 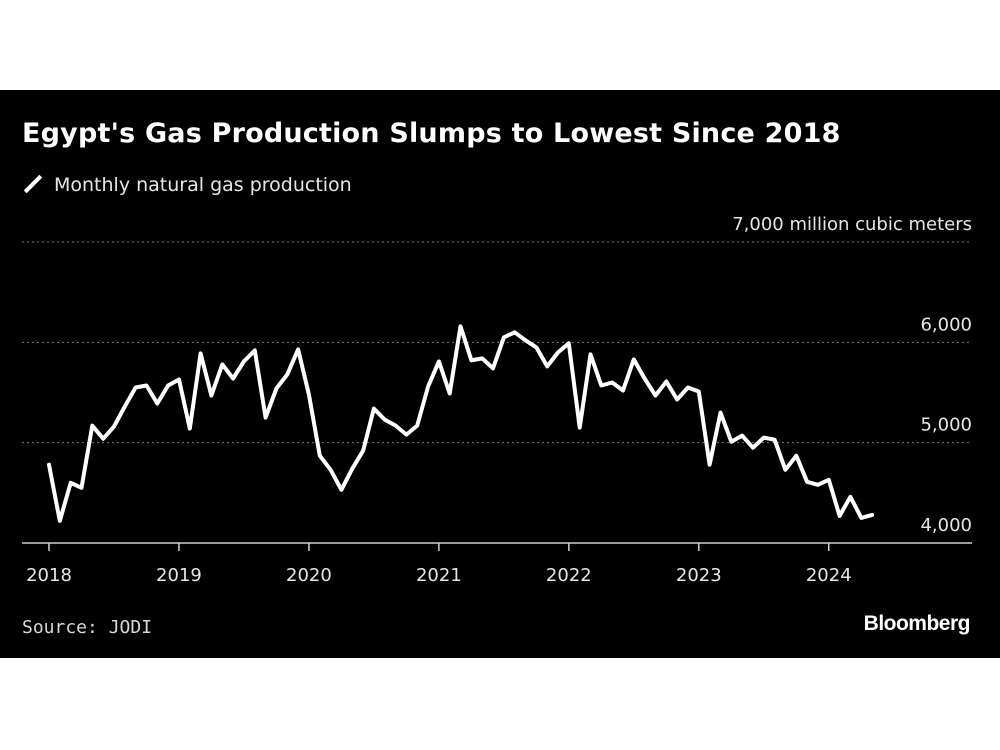 What do you see at coordinates (569, 575) in the screenshot?
I see `x-tick-label: 2022` at bounding box center [569, 575].